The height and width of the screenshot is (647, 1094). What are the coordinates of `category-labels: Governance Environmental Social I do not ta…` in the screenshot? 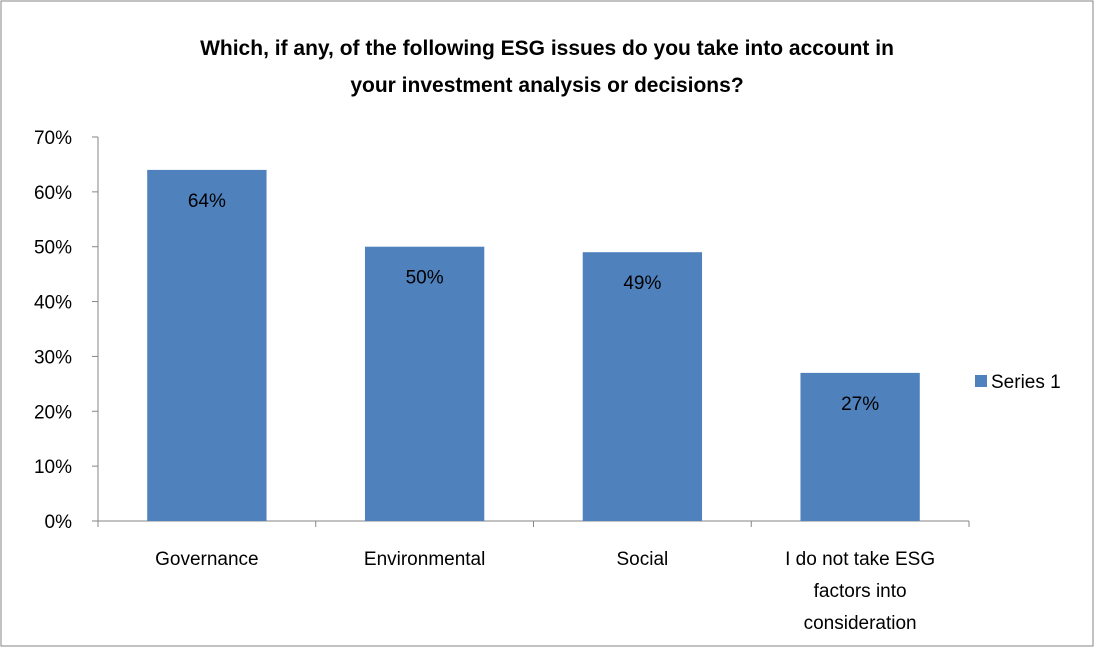 It's located at (545, 591).